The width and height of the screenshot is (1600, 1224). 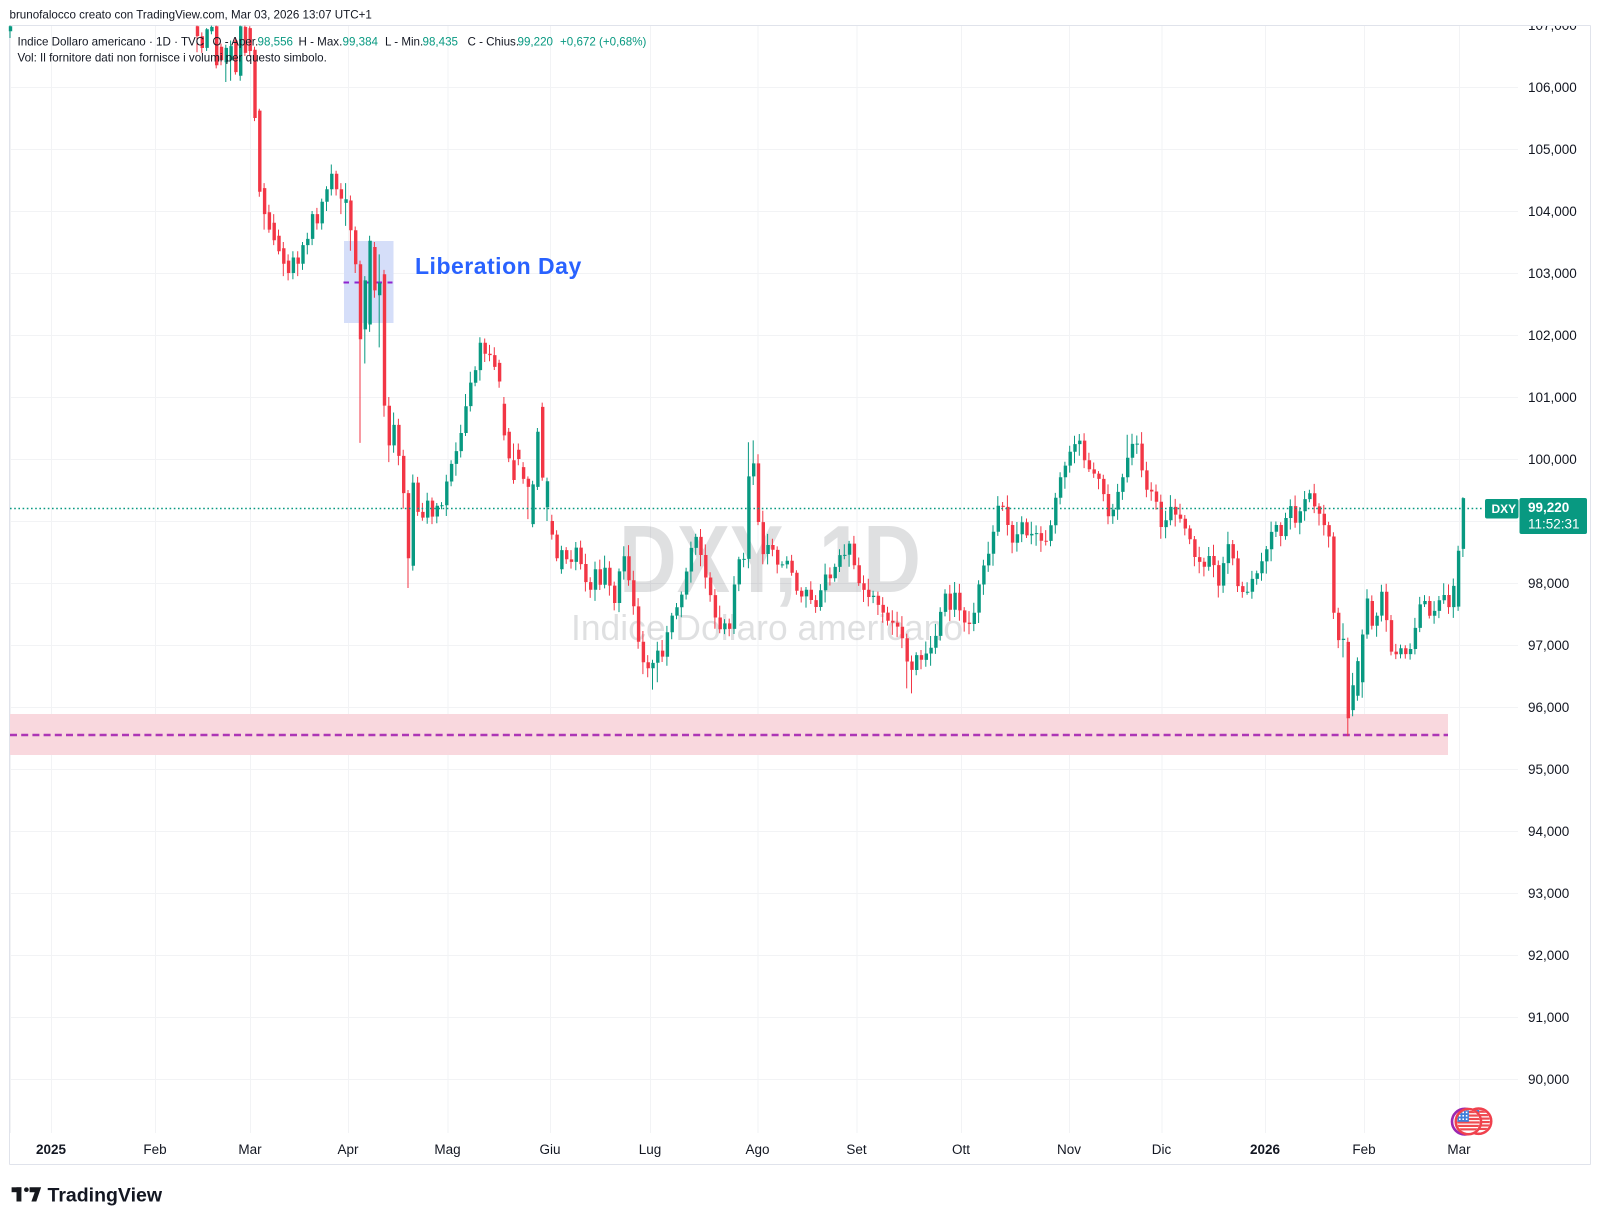 I want to click on svg-text: Ago, so click(x=757, y=1149).